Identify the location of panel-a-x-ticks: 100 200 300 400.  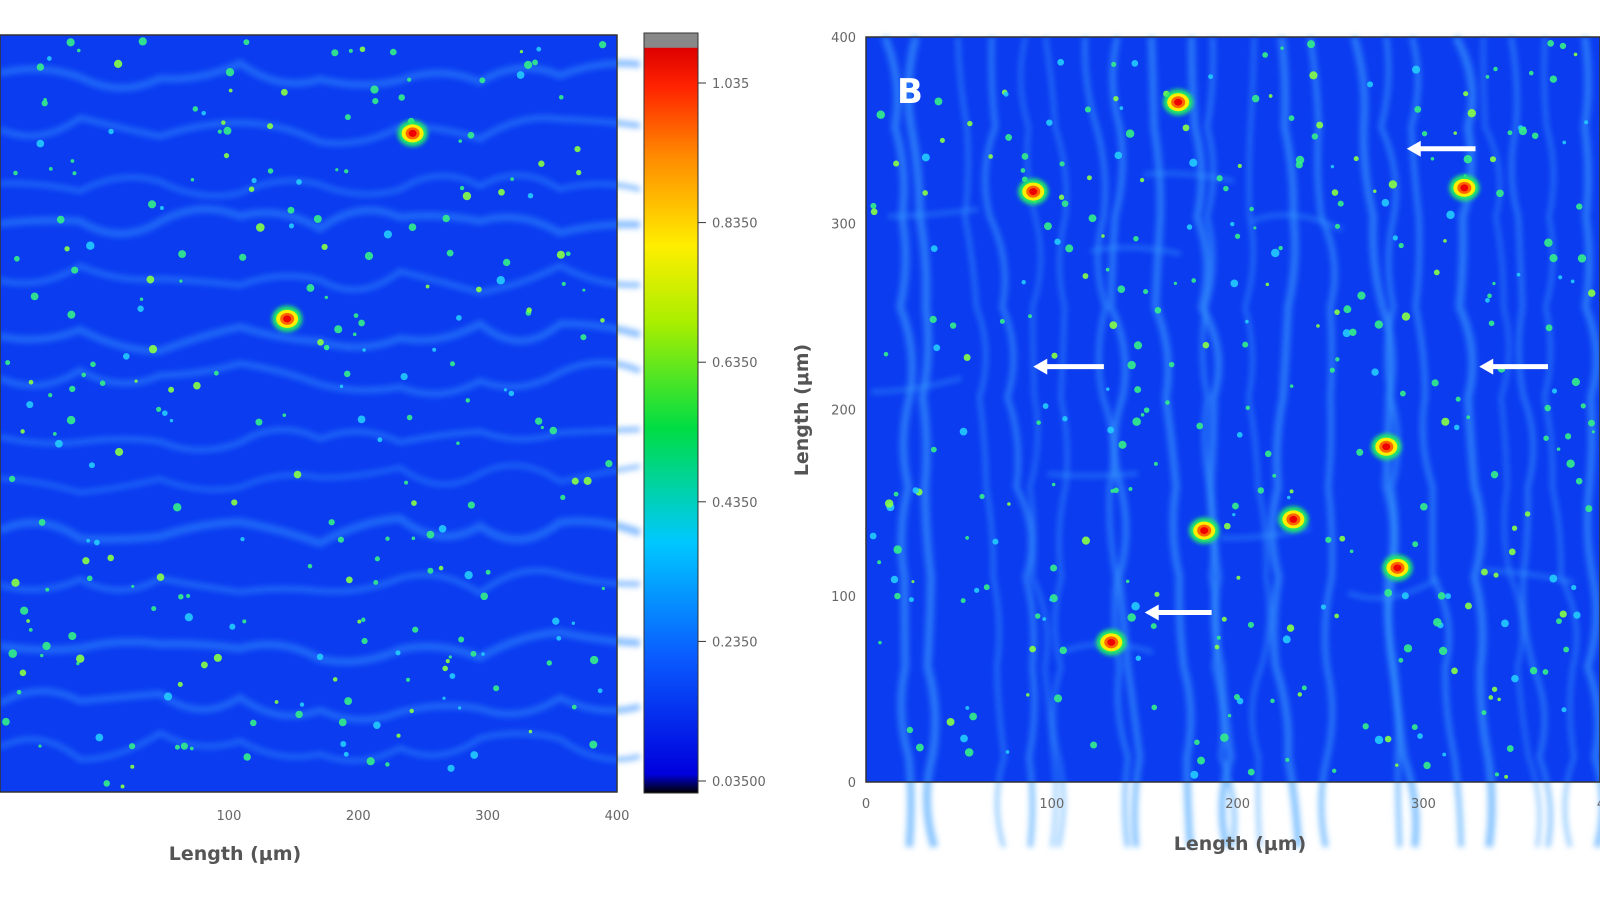
(423, 816).